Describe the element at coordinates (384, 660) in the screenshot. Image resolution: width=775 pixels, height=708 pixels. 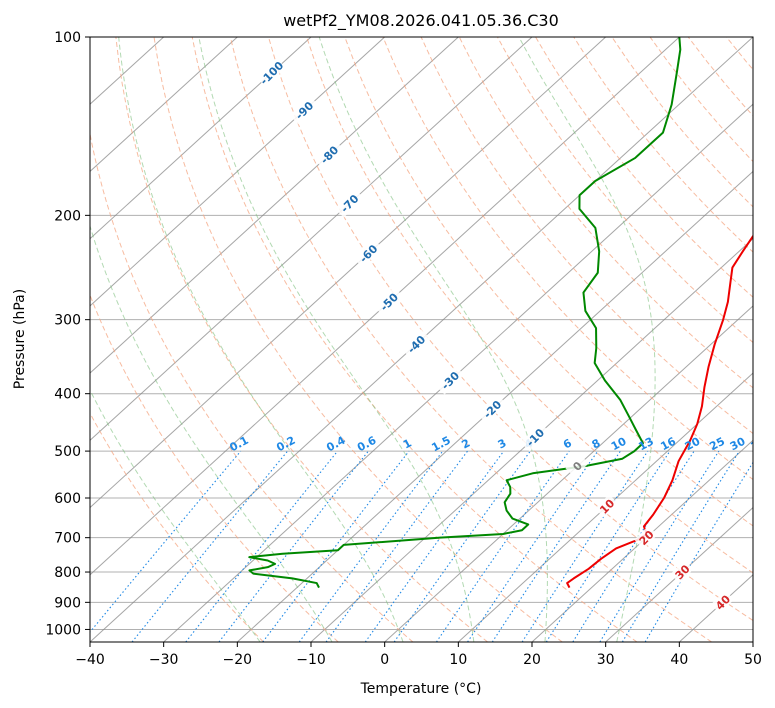
I see `x-tick-label: 0` at that location.